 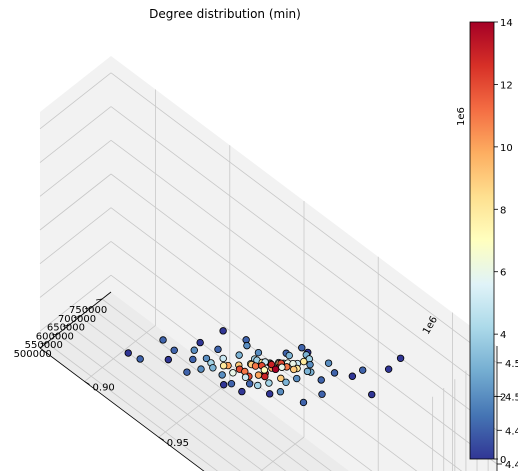 I want to click on z-tick-label: 4.46, so click(x=511, y=465).